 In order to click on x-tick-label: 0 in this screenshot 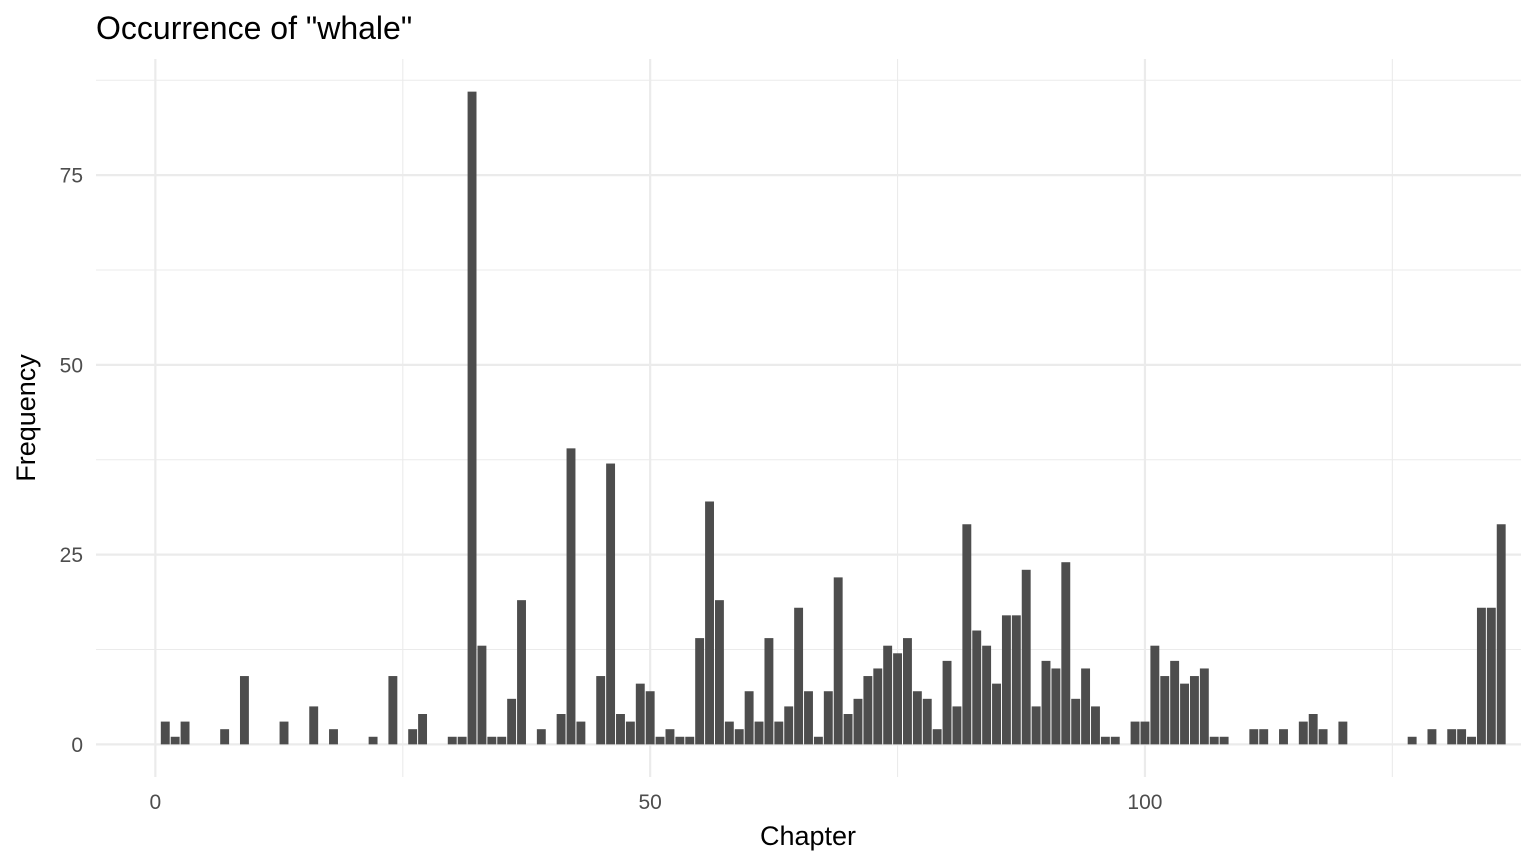, I will do `click(156, 802)`.